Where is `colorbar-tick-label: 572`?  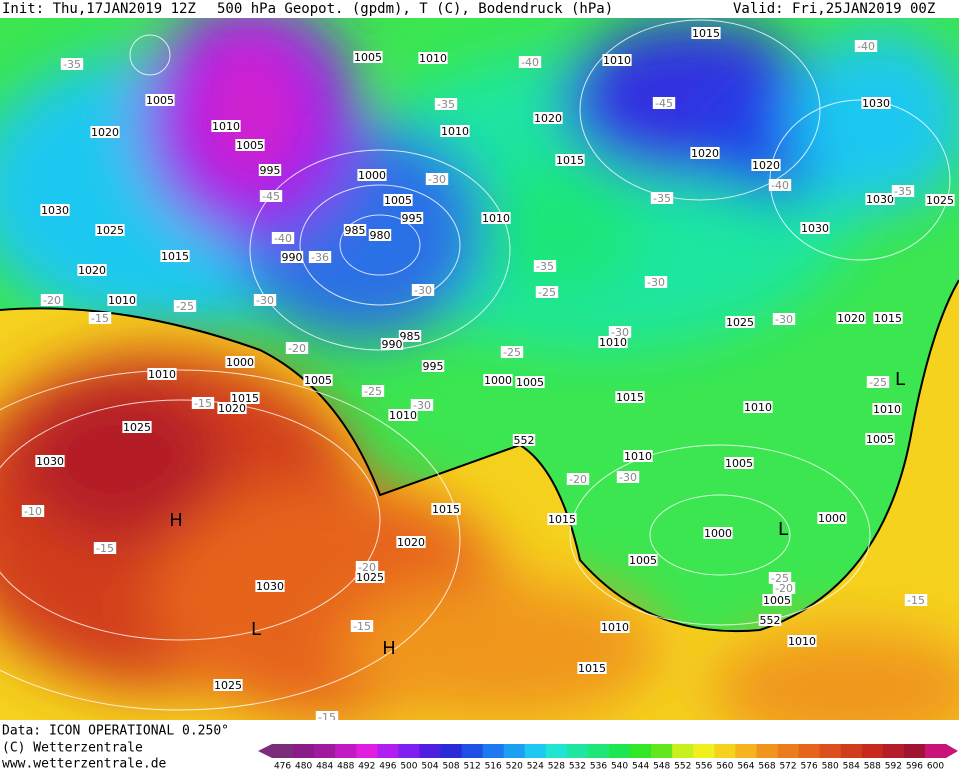 colorbar-tick-label: 572 is located at coordinates (787, 766).